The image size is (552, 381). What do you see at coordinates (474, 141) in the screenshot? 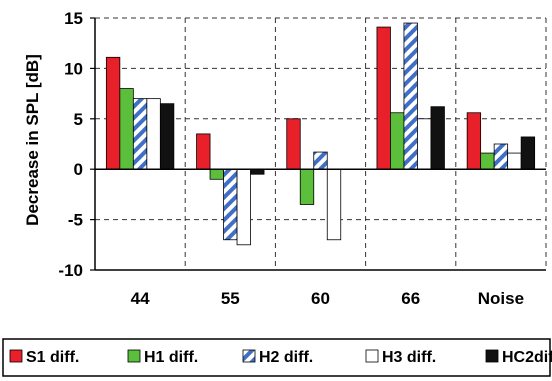
I see `bar-s1-diff--noise` at bounding box center [474, 141].